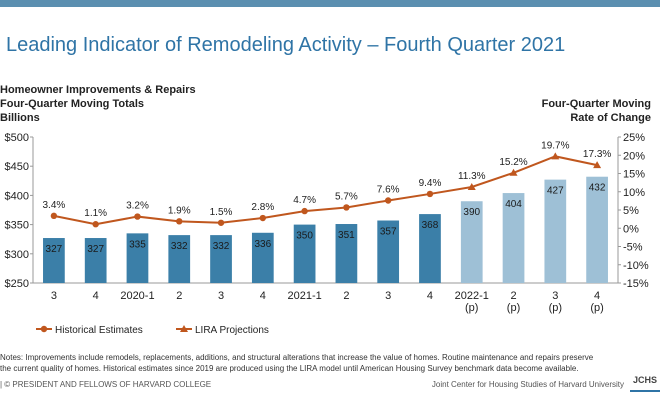 Image resolution: width=660 pixels, height=400 pixels. I want to click on line-value-label: 15.2%, so click(513, 162).